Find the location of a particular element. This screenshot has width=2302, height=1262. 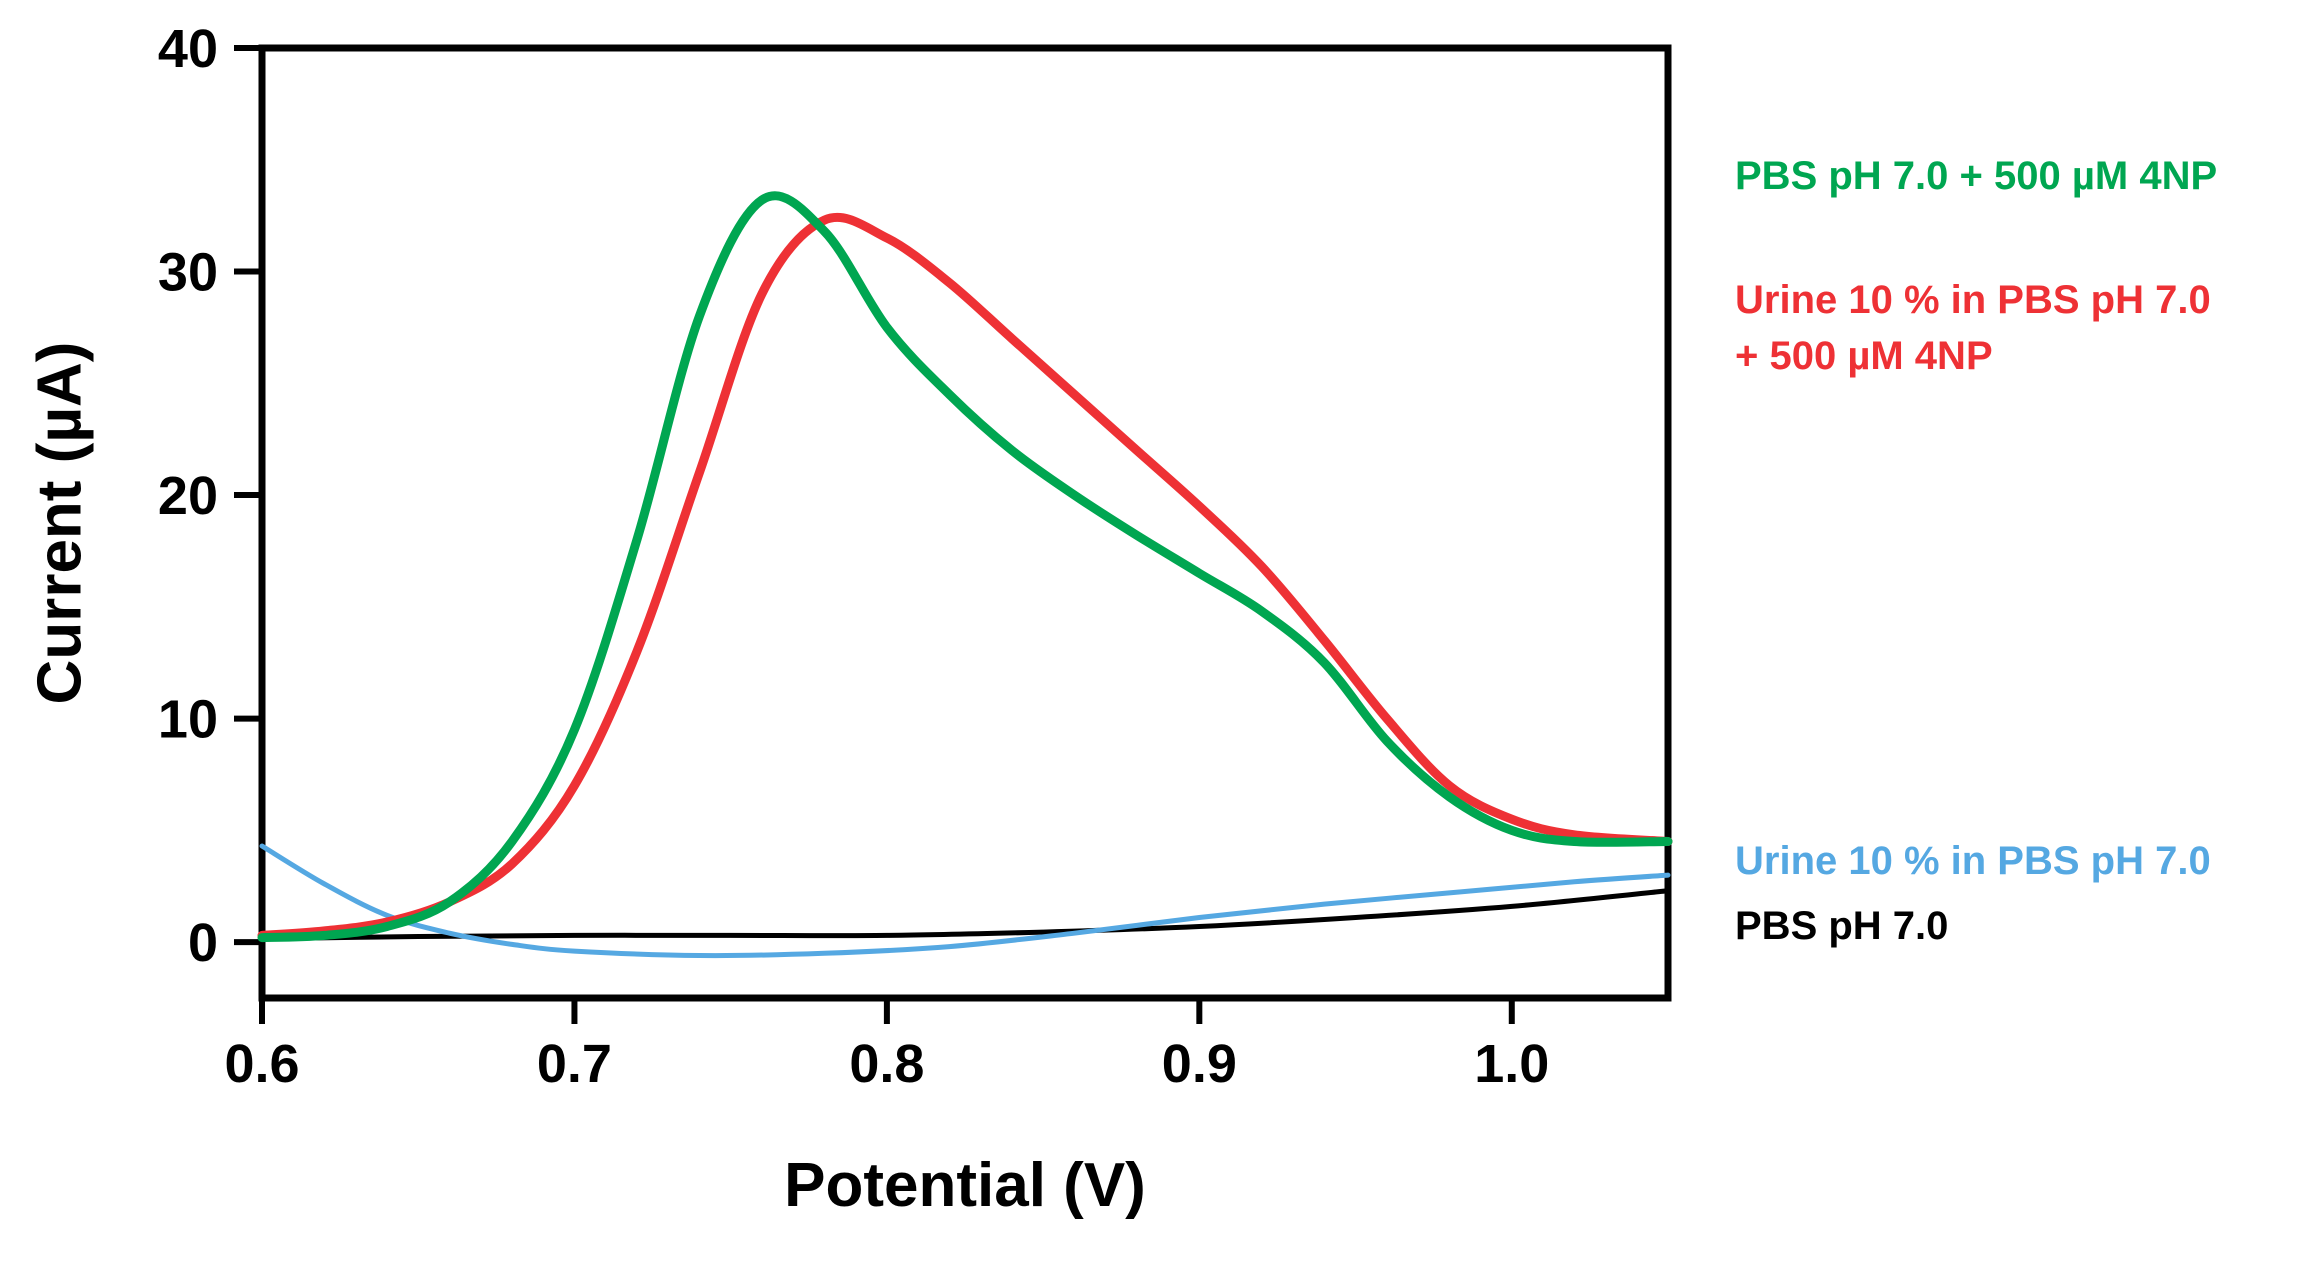

svg-text: 1.0 is located at coordinates (1511, 1064).